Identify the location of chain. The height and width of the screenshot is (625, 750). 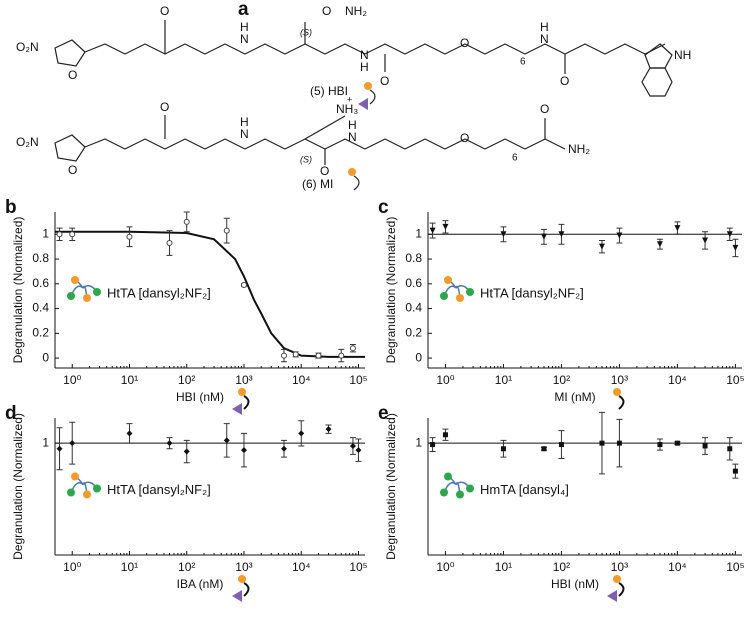
(325, 144).